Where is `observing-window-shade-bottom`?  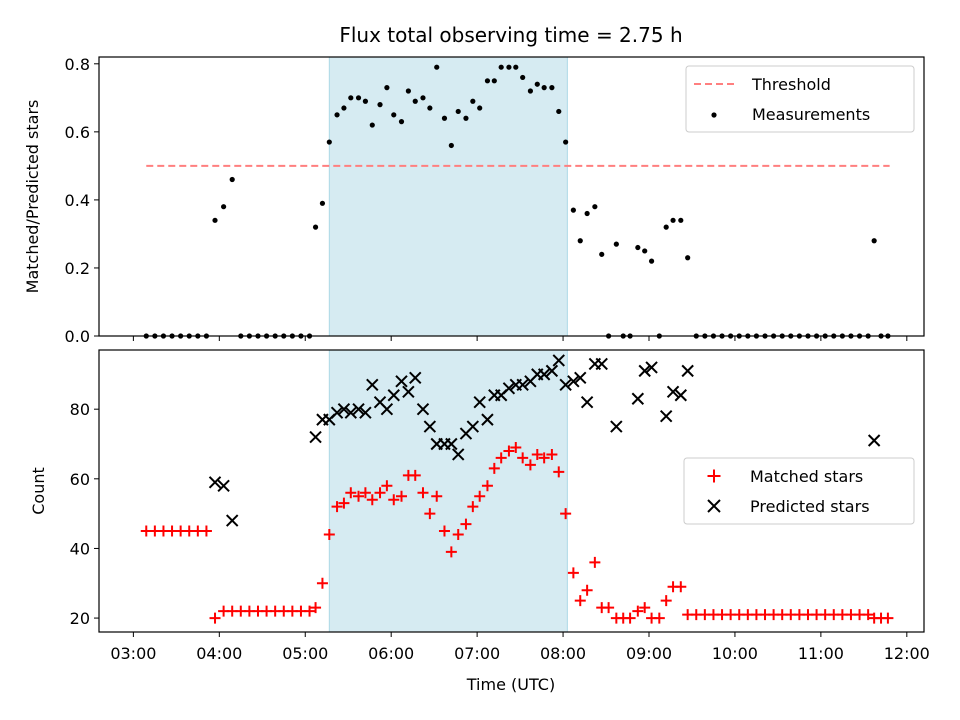
observing-window-shade-bottom is located at coordinates (448, 491).